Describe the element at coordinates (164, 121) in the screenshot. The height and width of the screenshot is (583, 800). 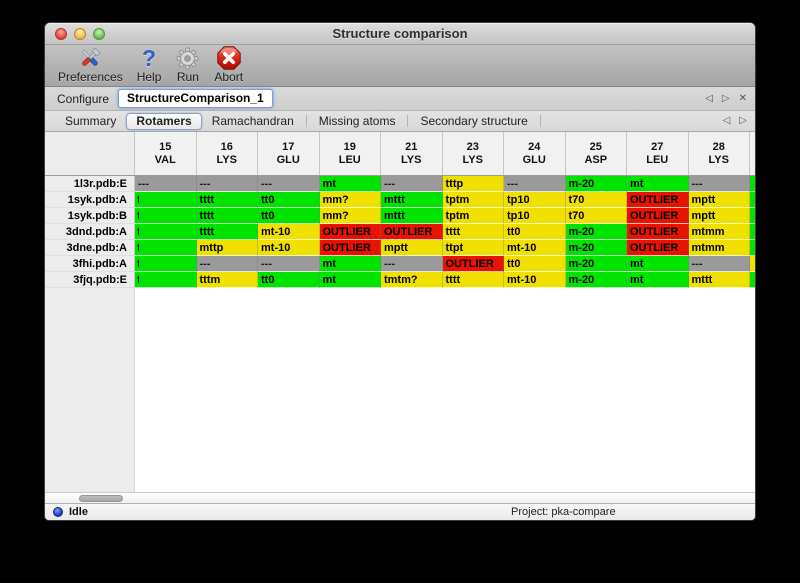
I see `tab-rotamers: Rotamers` at that location.